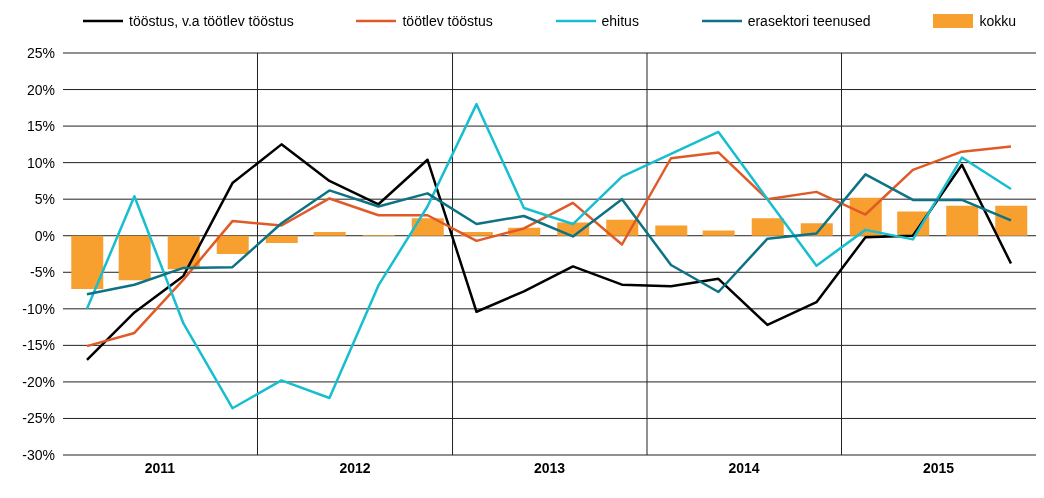 This screenshot has width=1044, height=498. I want to click on legend-label: tööstus, v.a töötlev tööstus, so click(211, 21).